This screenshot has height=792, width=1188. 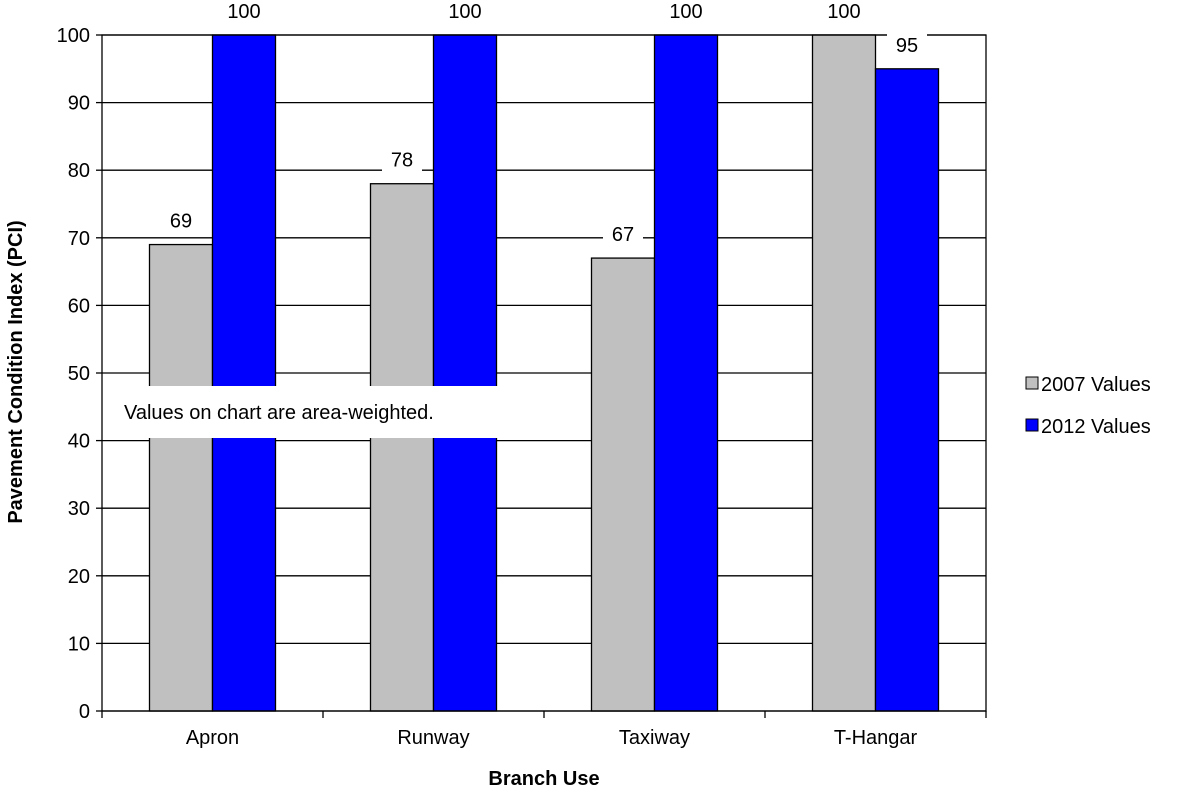 I want to click on legend-swatch-2012, so click(x=1032, y=425).